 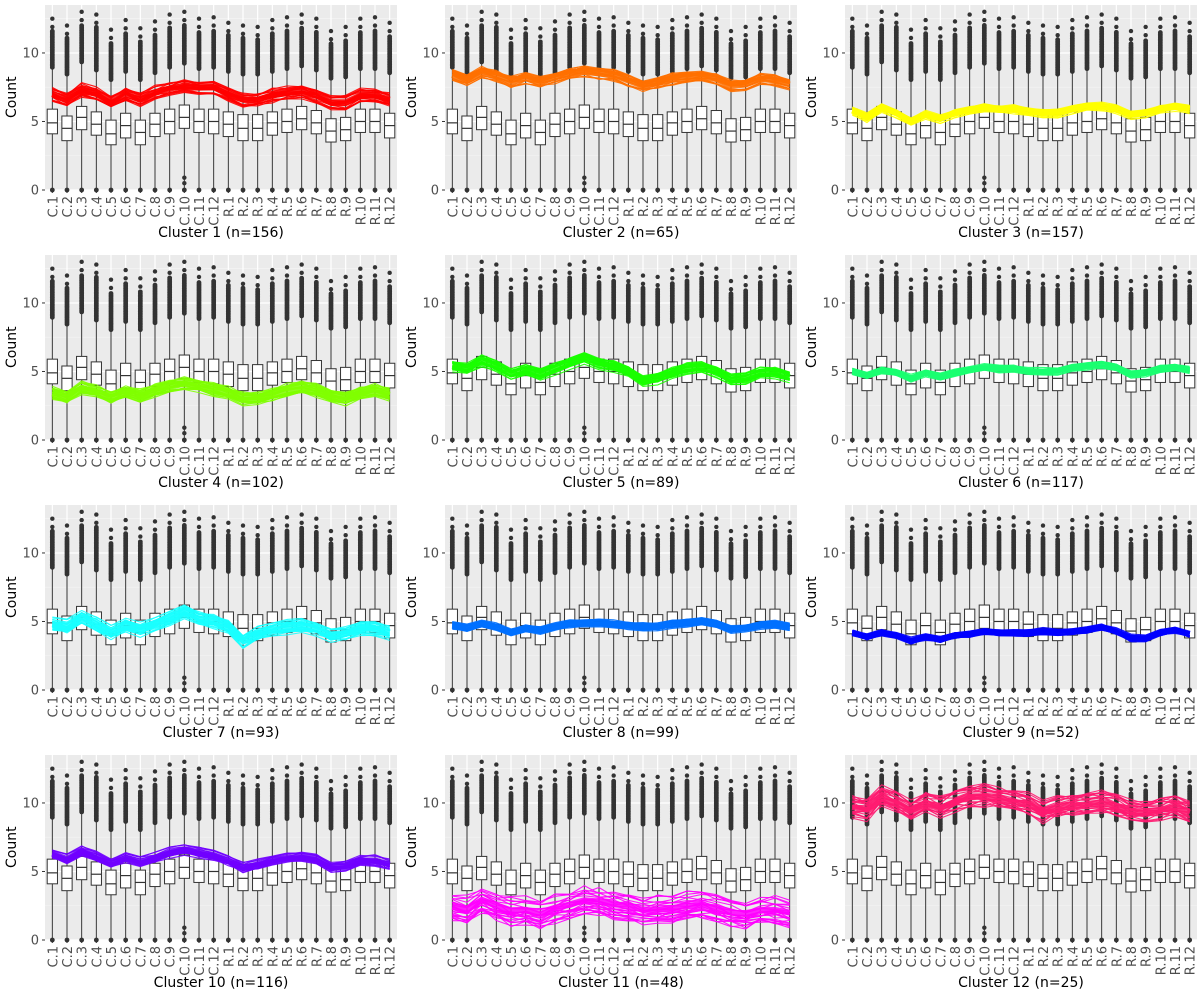 I want to click on boxplot-R.7, so click(x=1116, y=104).